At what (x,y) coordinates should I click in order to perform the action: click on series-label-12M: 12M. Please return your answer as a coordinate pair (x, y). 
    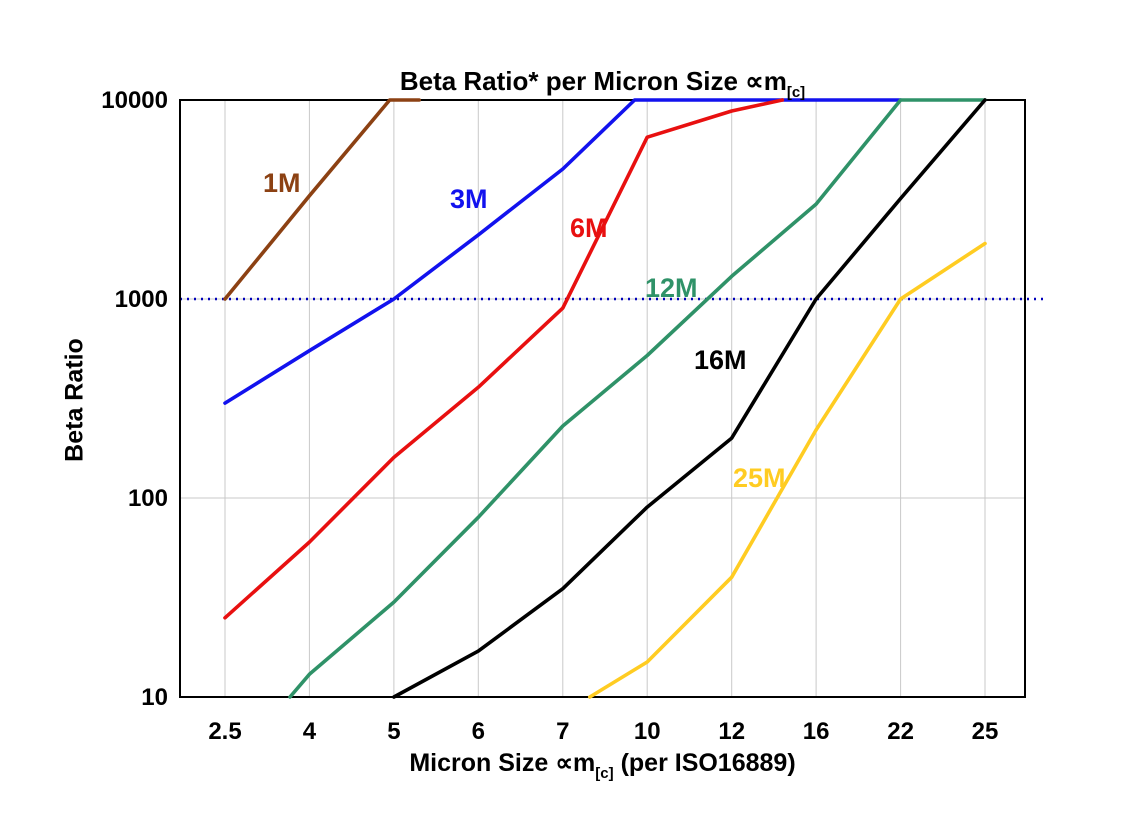
    Looking at the image, I should click on (671, 288).